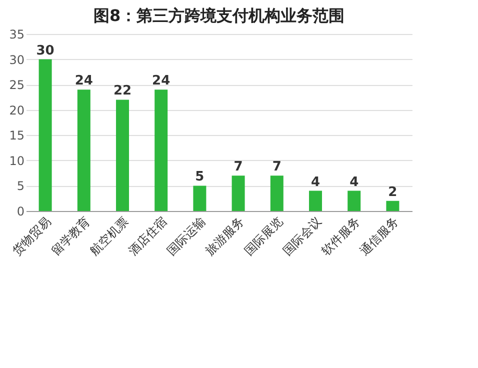 The image size is (478, 368). Describe the element at coordinates (16, 85) in the screenshot. I see `y-tick-label: 25` at that location.